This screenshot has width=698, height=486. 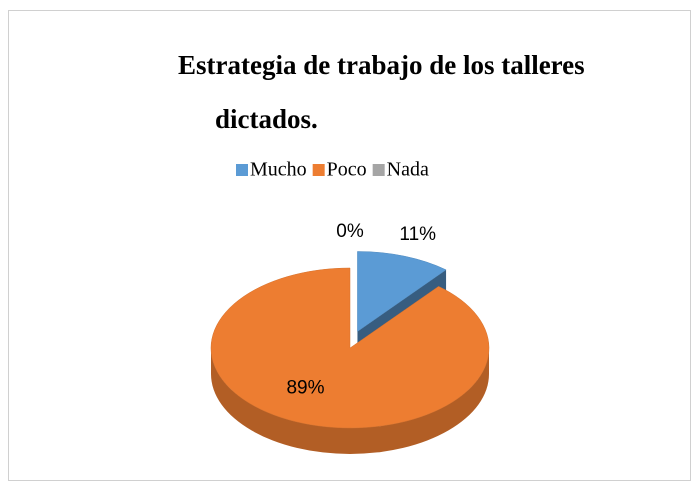 What do you see at coordinates (408, 170) in the screenshot?
I see `legend-label: Nada` at bounding box center [408, 170].